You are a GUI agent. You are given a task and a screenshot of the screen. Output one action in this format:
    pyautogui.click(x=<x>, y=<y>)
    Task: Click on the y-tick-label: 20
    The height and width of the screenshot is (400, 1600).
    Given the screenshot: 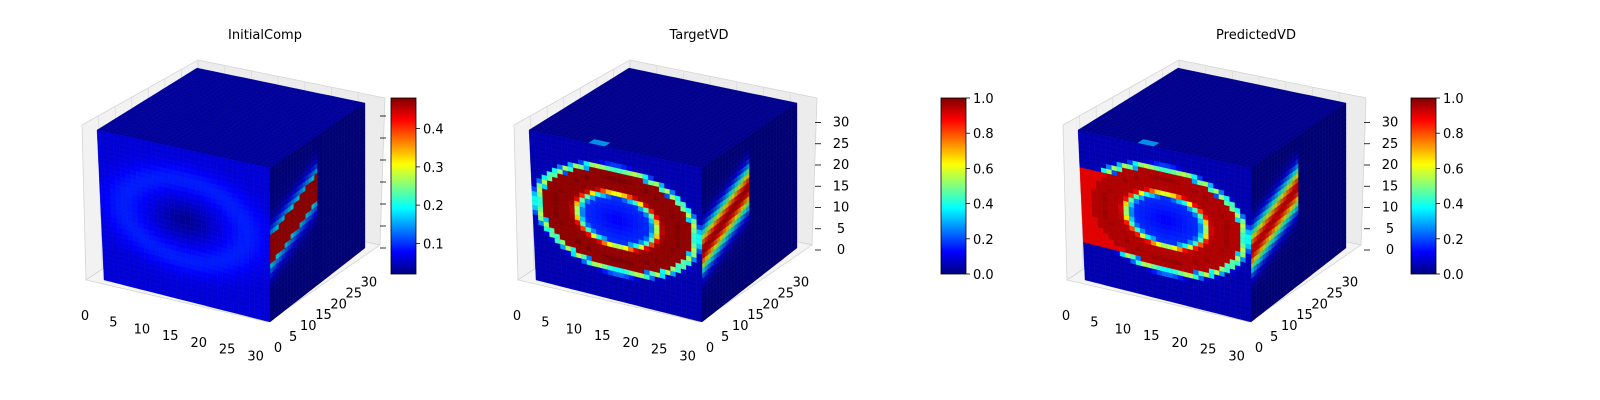 What is the action you would take?
    pyautogui.click(x=338, y=304)
    